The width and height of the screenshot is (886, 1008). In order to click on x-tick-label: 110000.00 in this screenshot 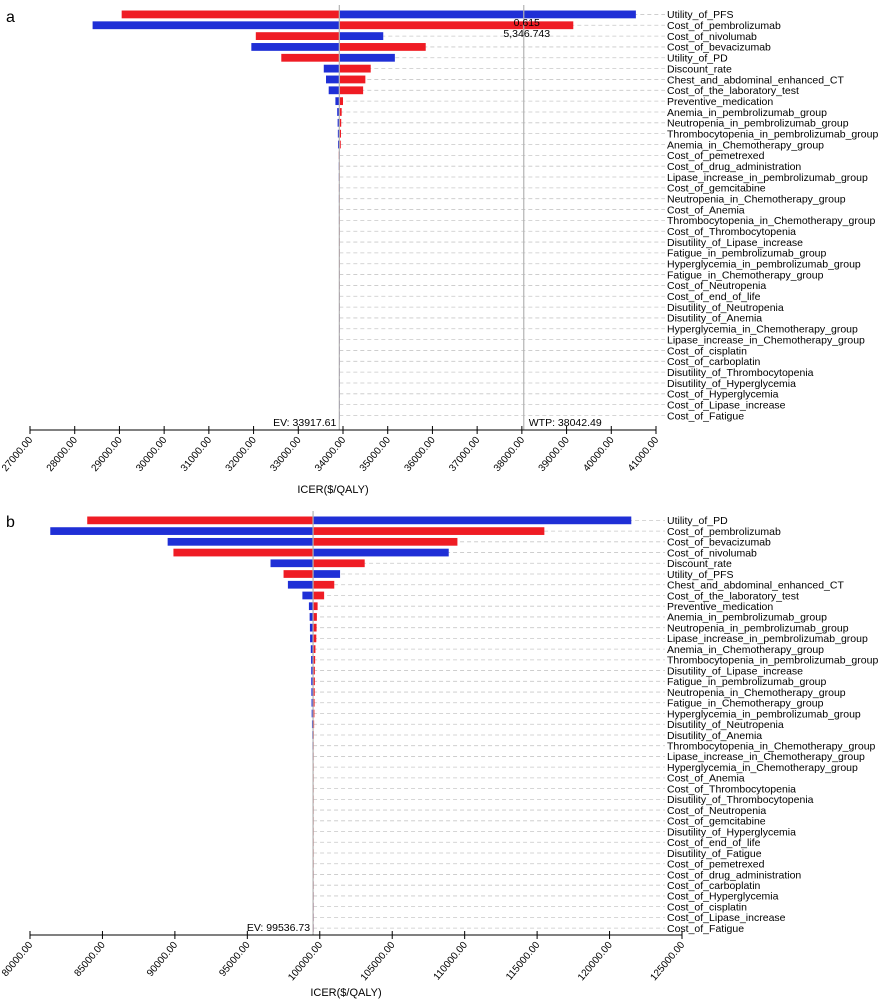, I will do `click(451, 961)`.